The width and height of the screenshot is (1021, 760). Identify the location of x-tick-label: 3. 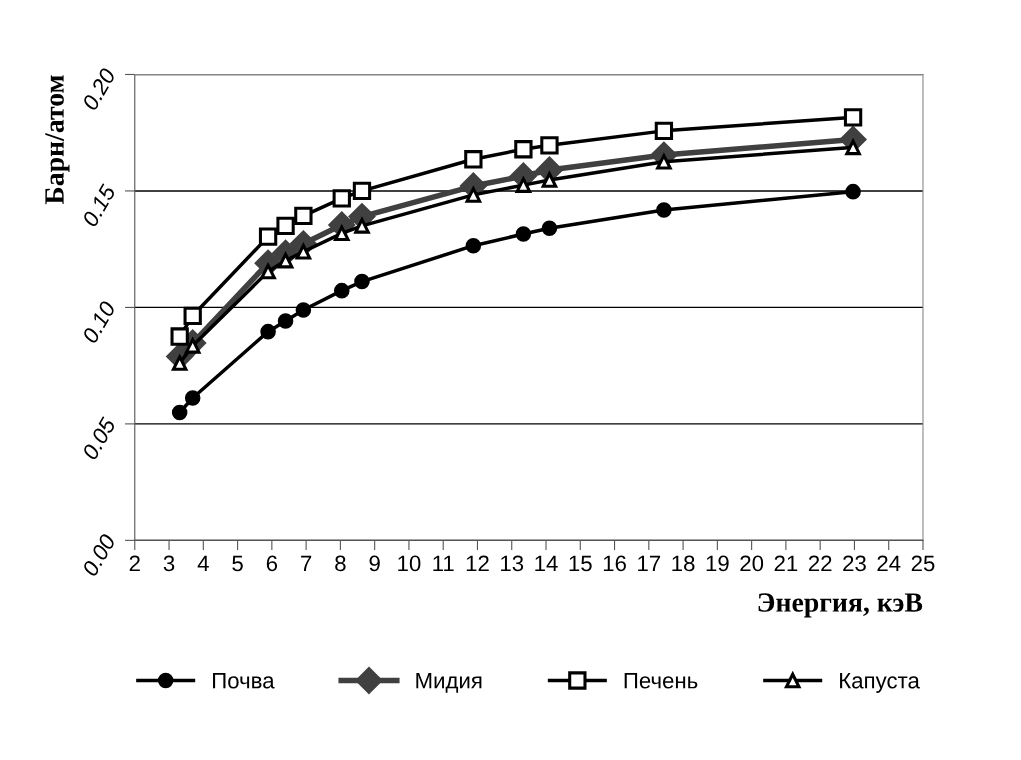
(169, 563).